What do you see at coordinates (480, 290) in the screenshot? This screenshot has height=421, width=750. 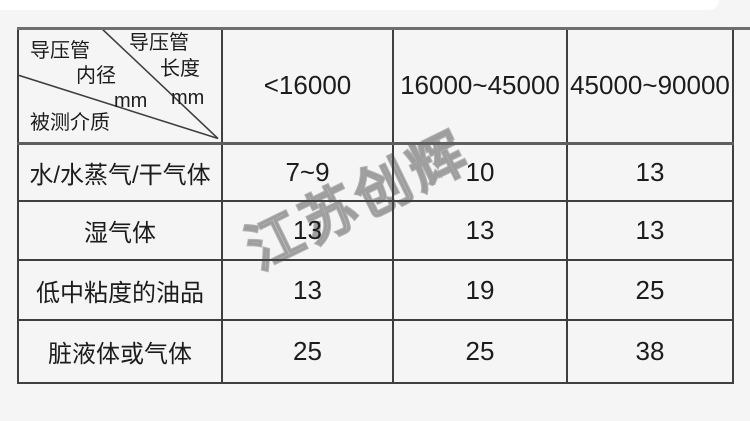 I see `cell-2-1: 19` at bounding box center [480, 290].